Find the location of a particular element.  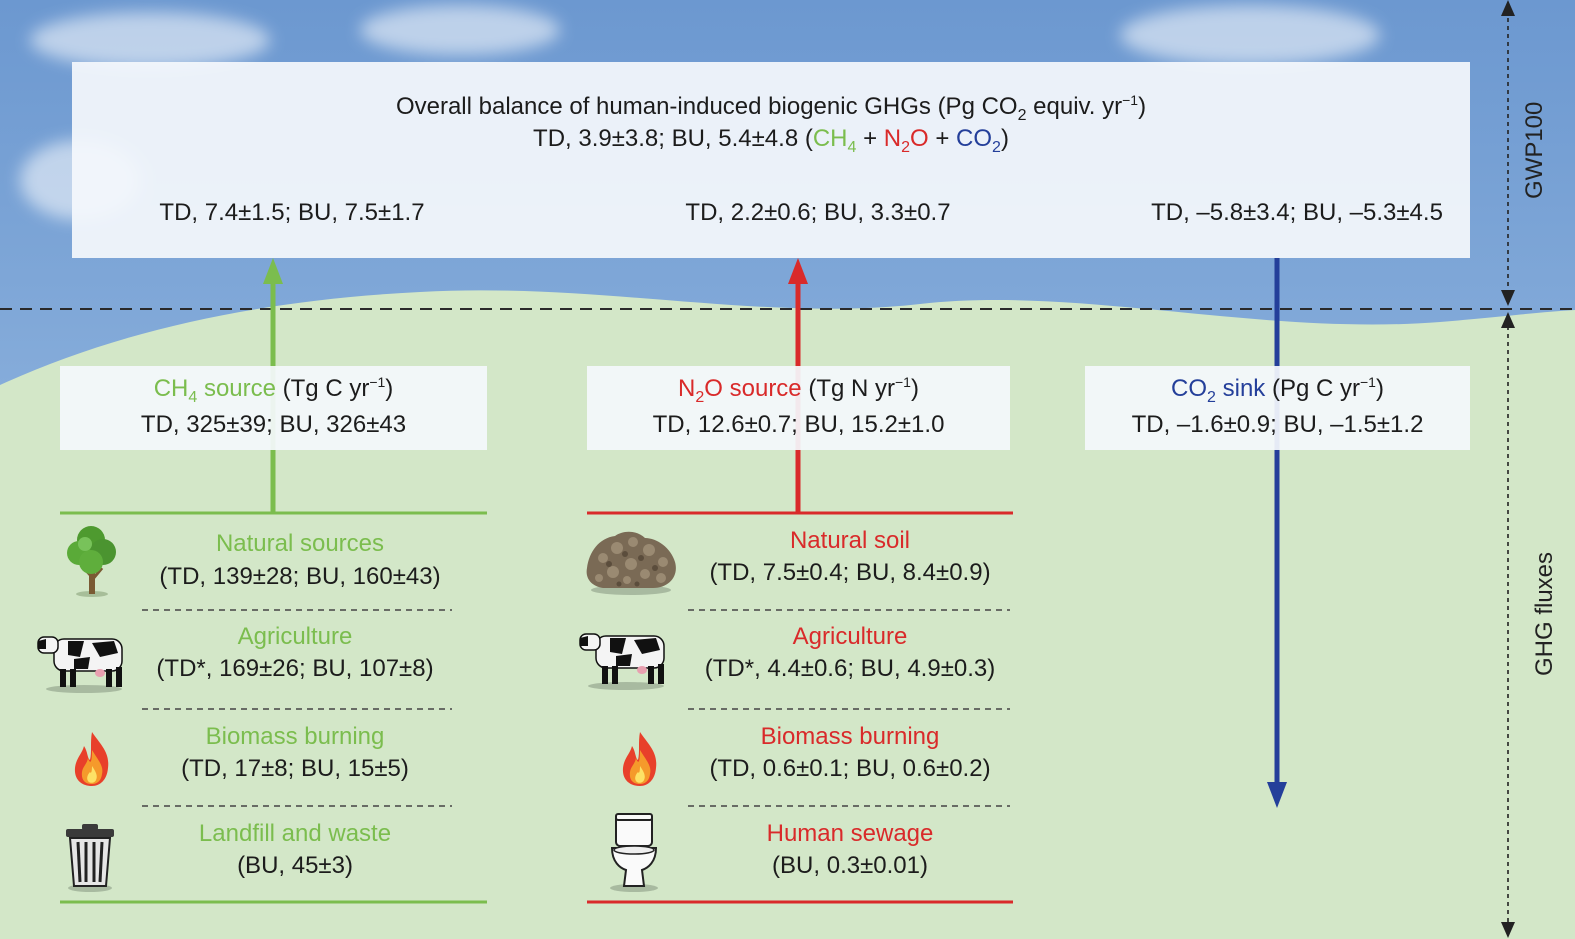

ch4-source-box is located at coordinates (273, 408).